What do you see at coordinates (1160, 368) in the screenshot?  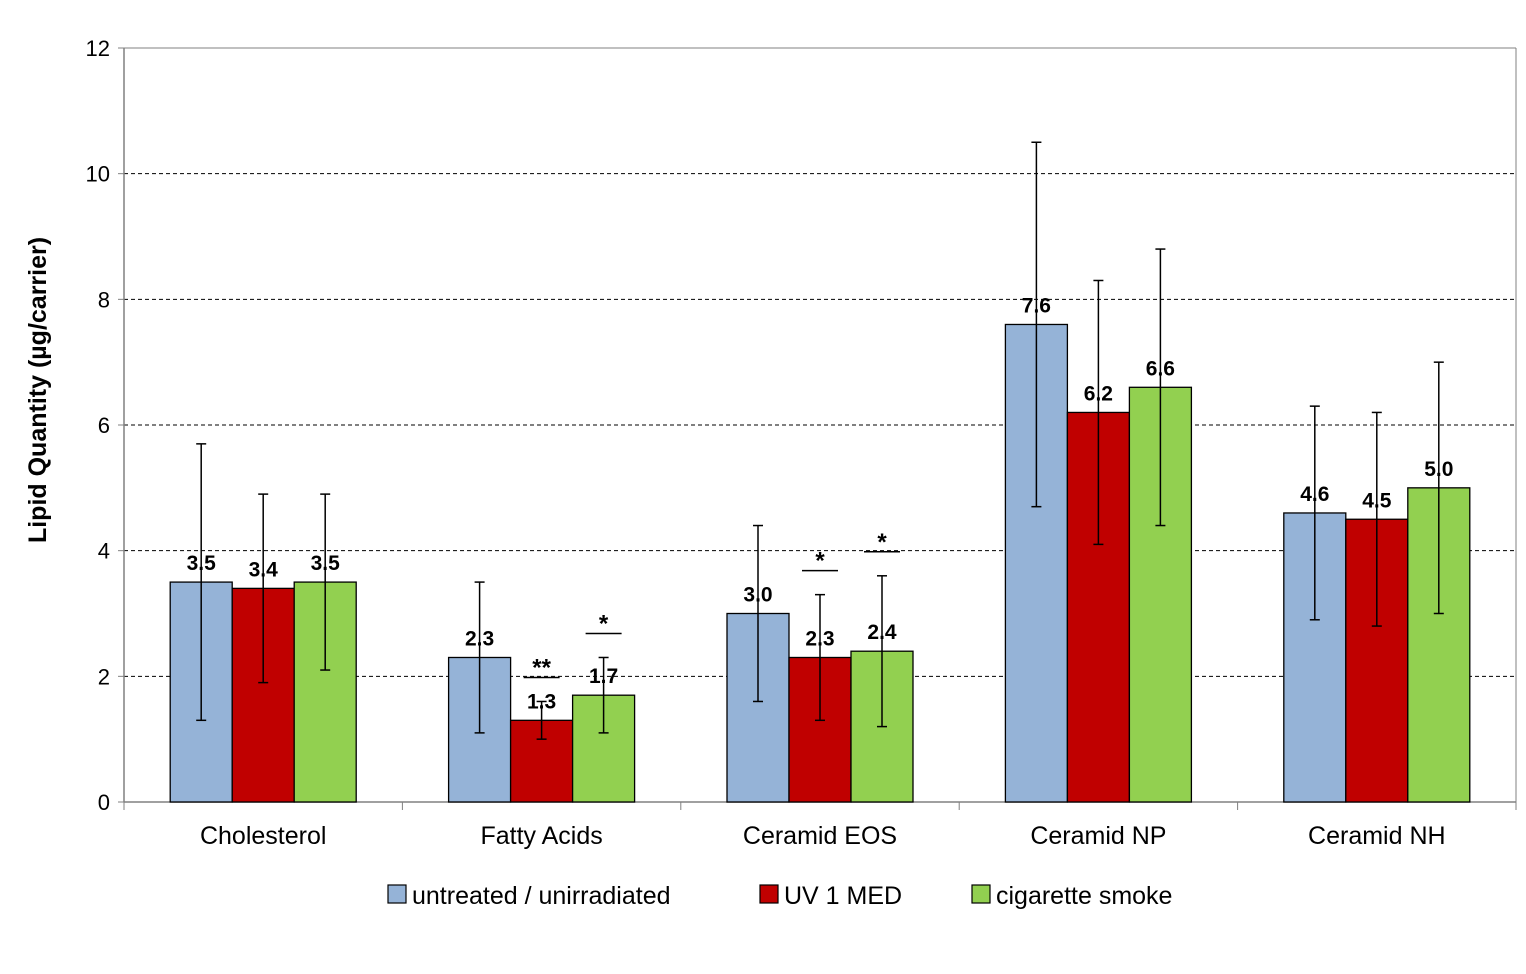 I see `data-label: 6.6` at bounding box center [1160, 368].